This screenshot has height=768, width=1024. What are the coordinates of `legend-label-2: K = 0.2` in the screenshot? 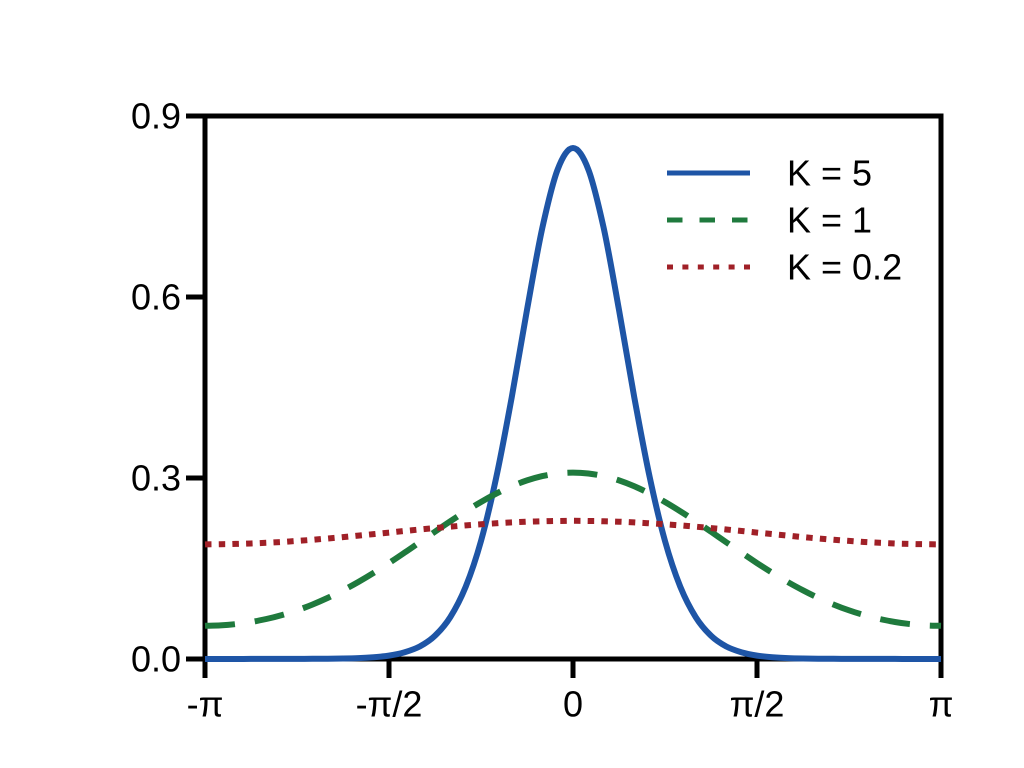 It's located at (844, 267).